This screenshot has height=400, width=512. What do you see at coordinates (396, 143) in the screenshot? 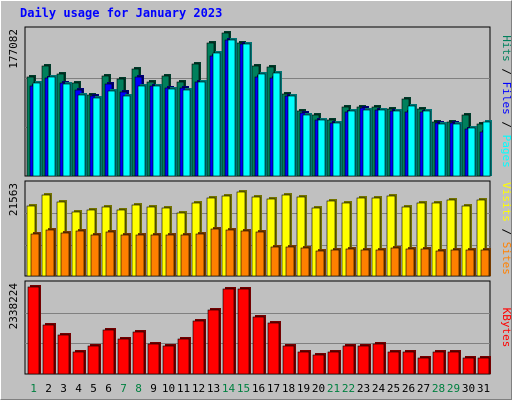
I see `bar-pages-day-25-face` at bounding box center [396, 143].